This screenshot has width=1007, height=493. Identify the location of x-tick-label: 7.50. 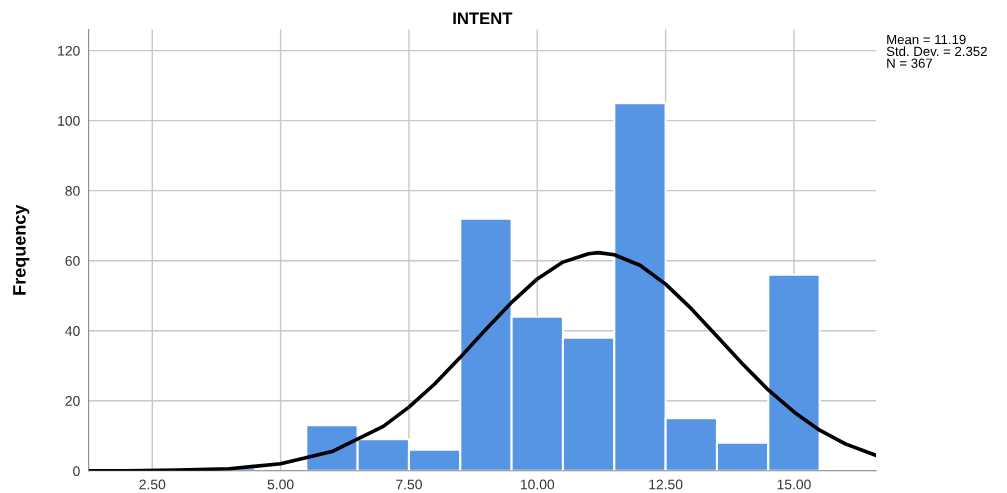
(409, 484).